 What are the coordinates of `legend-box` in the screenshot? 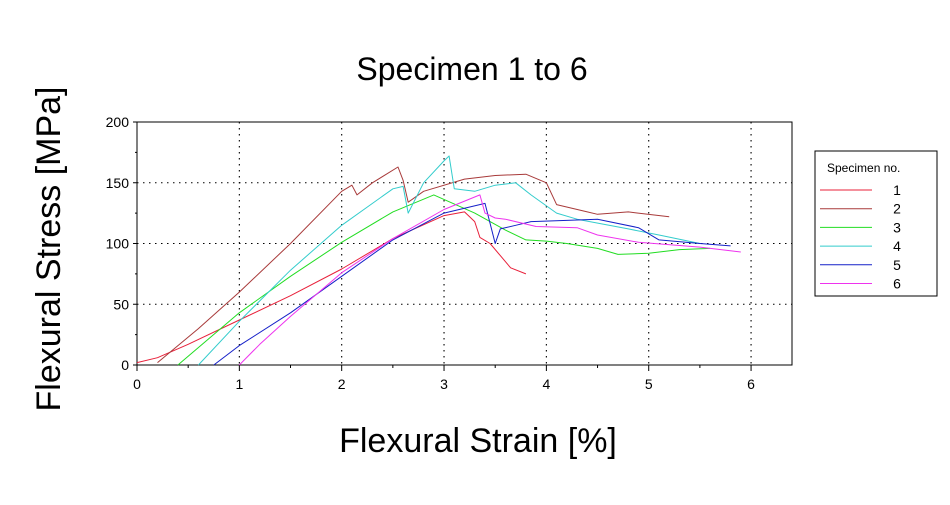 It's located at (876, 223).